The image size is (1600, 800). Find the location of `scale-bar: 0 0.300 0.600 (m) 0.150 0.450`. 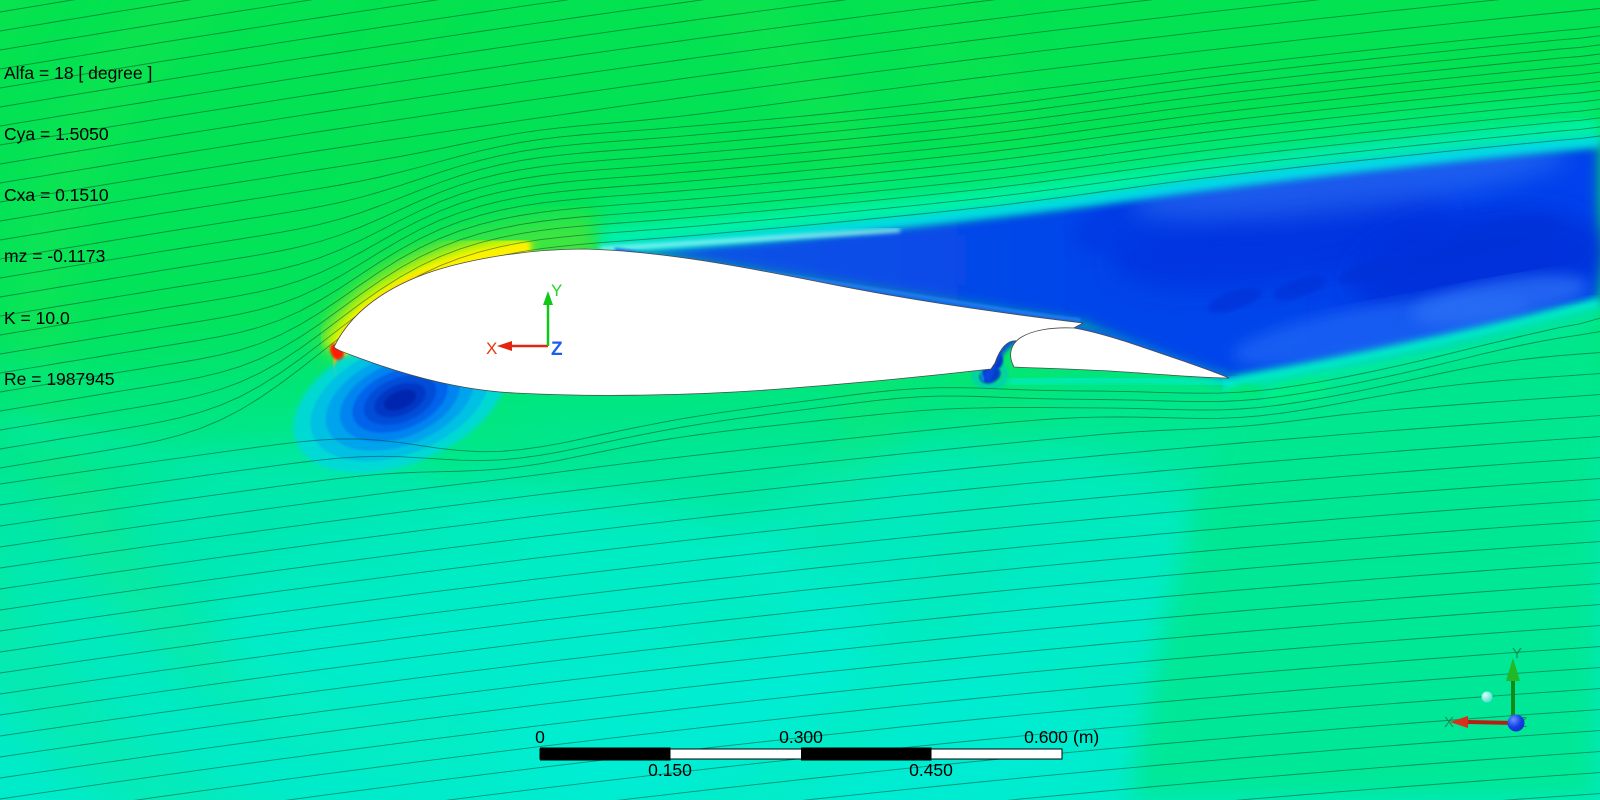

scale-bar: 0 0.300 0.600 (m) 0.150 0.450 is located at coordinates (817, 753).